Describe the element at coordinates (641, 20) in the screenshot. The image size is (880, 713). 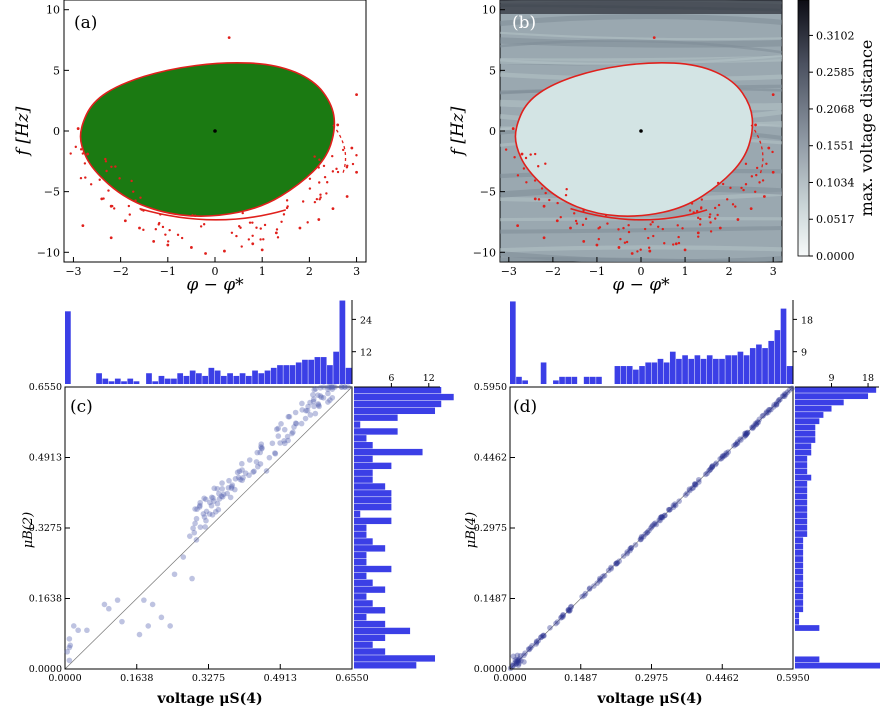
I see `heatmap-band` at that location.